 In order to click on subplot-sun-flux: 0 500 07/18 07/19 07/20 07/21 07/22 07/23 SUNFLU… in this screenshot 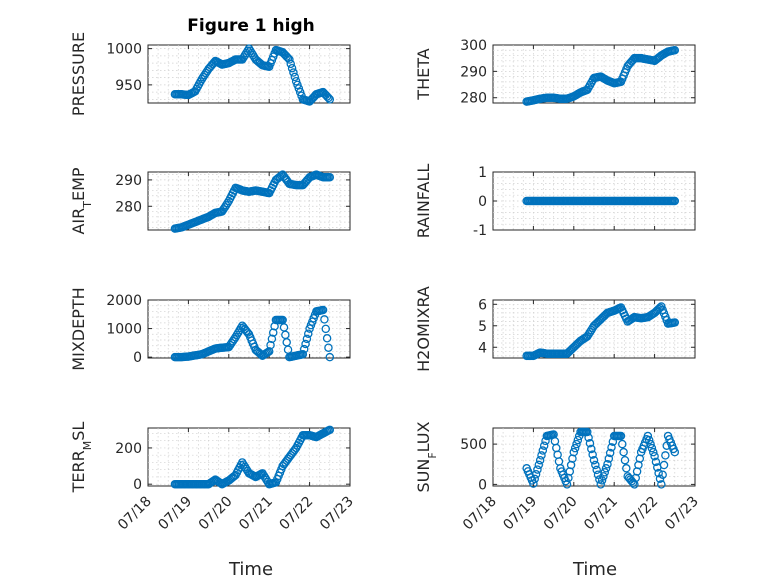, I will do `click(558, 477)`.